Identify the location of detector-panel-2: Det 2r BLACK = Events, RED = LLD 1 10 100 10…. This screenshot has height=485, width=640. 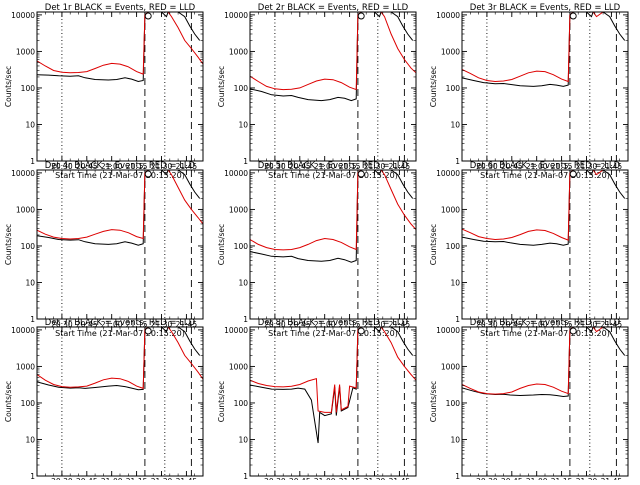
(317, 91).